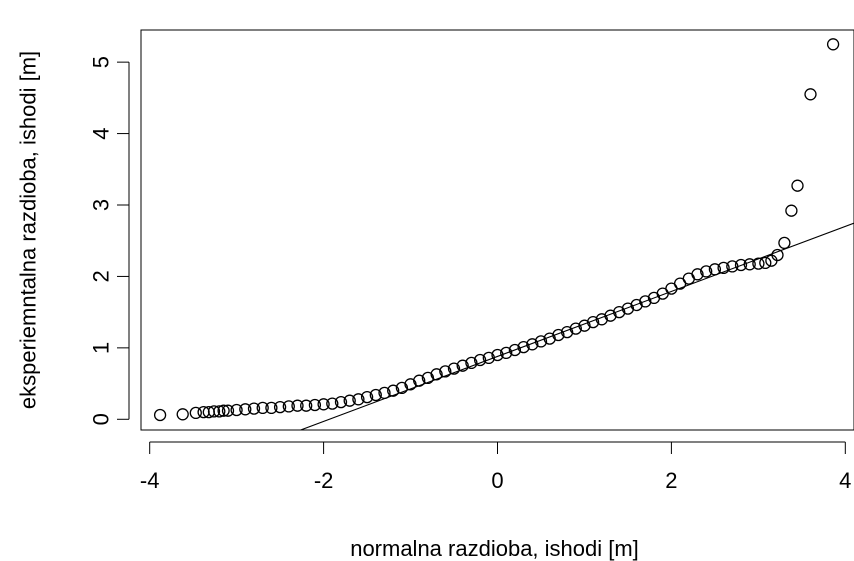 This screenshot has width=854, height=561. What do you see at coordinates (101, 62) in the screenshot?
I see `y-tick-label: 5` at bounding box center [101, 62].